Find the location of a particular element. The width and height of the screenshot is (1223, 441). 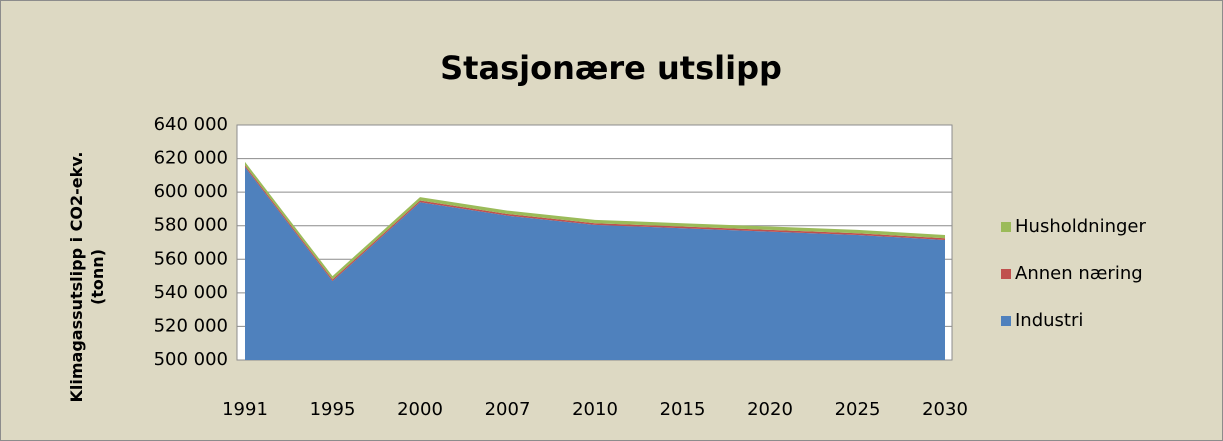

y-axis-label: Klimagassutslipp i CO2-ekv. (tonn) is located at coordinates (87, 277).